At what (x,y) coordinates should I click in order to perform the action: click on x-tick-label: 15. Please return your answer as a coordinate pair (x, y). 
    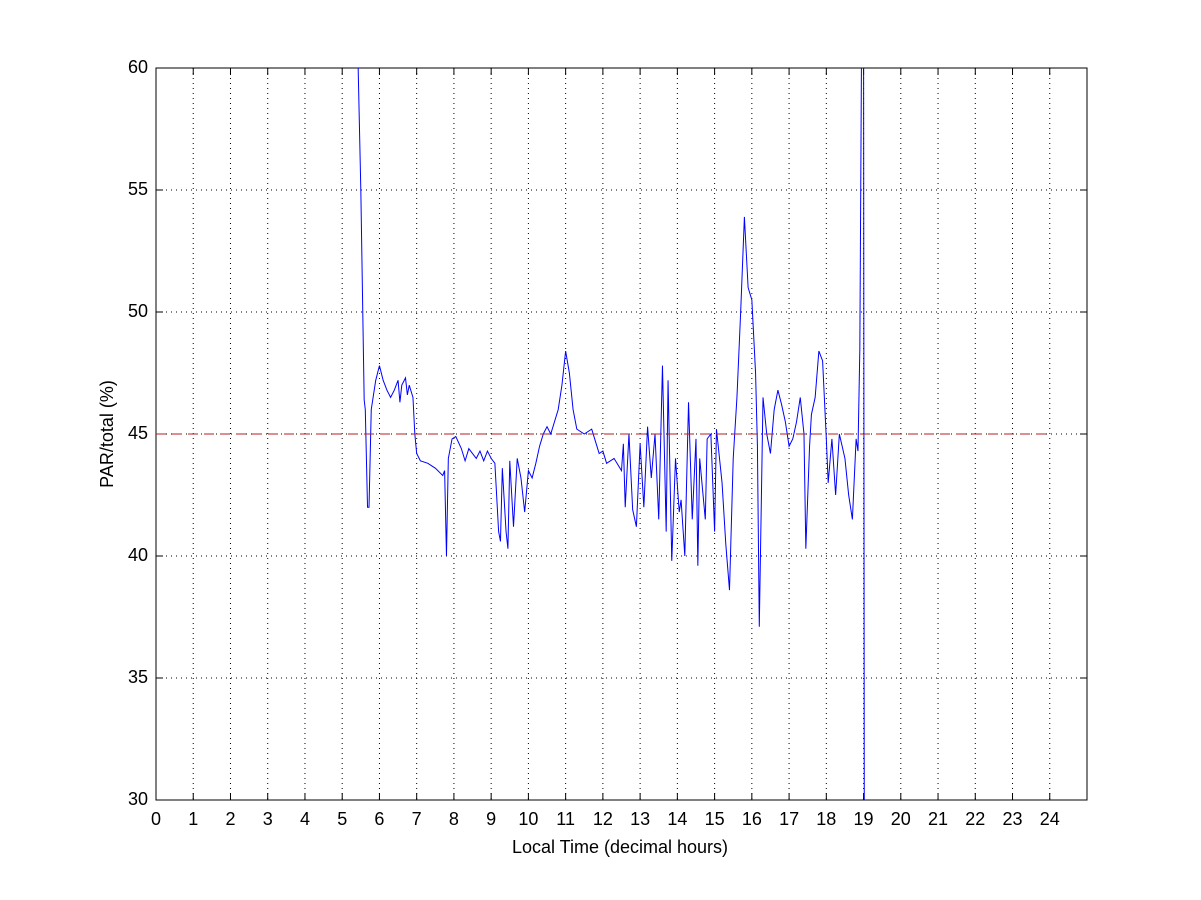
    Looking at the image, I should click on (715, 819).